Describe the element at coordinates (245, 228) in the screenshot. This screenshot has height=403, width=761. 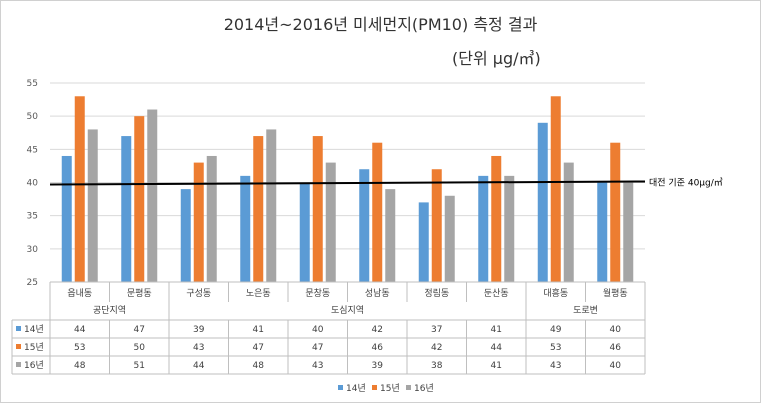
I see `bar-14년-노은동` at that location.